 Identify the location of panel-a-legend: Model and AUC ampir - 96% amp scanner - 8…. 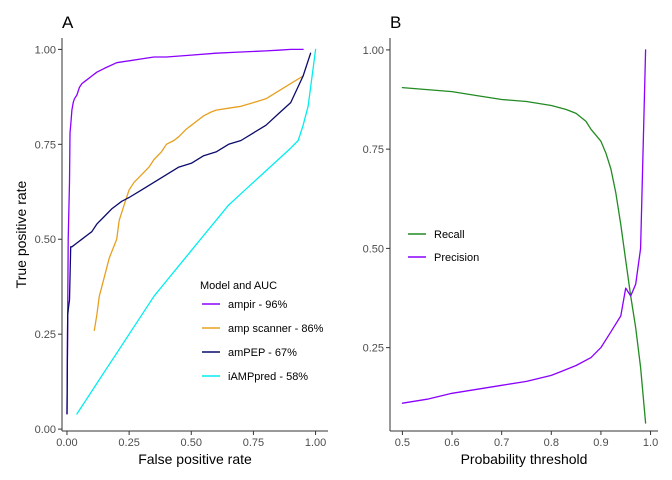
(262, 331).